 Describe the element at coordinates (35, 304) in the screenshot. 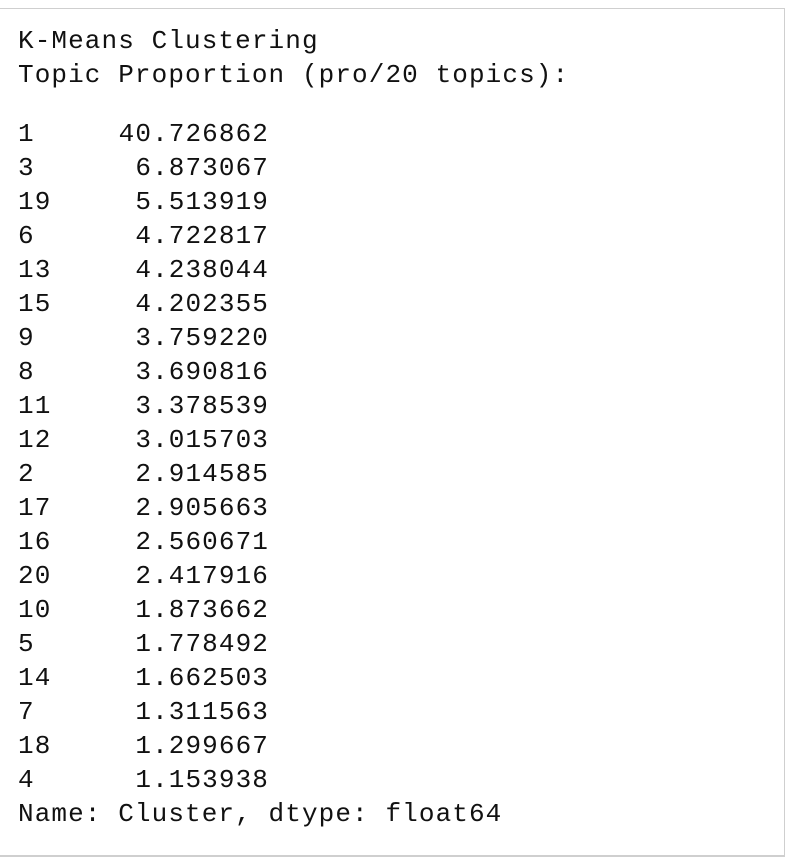

I see `row-index: 15` at that location.